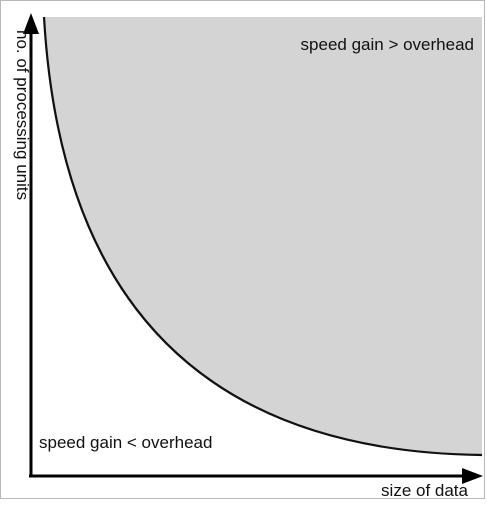 The width and height of the screenshot is (487, 506). What do you see at coordinates (424, 490) in the screenshot?
I see `x-axis-label: size of data` at bounding box center [424, 490].